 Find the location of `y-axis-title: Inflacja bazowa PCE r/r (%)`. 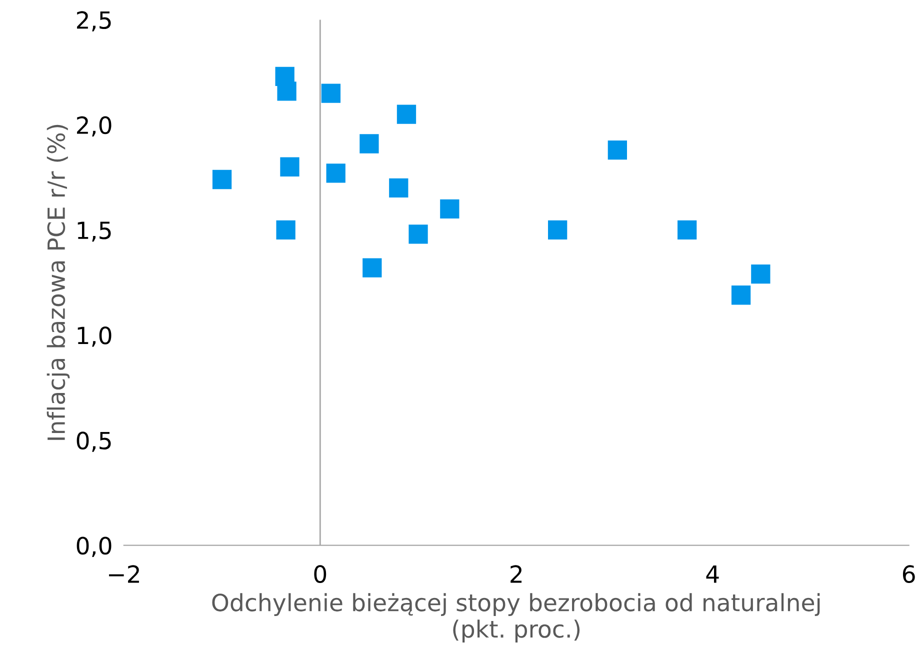

y-axis-title: Inflacja bazowa PCE r/r (%) is located at coordinates (58, 282).